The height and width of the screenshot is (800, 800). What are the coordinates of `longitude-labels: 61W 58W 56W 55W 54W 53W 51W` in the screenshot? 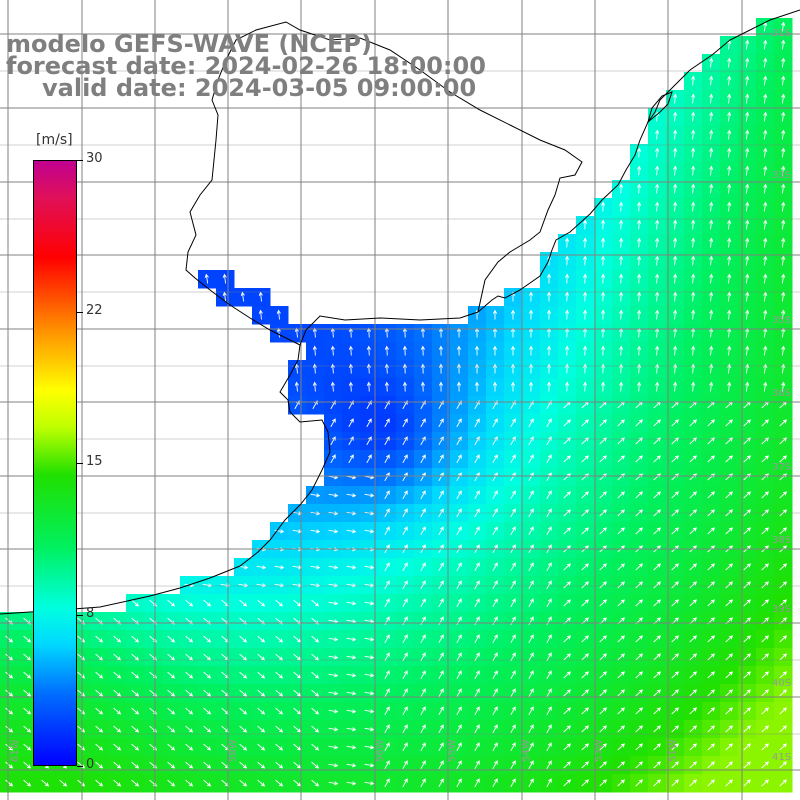 It's located at (344, 750).